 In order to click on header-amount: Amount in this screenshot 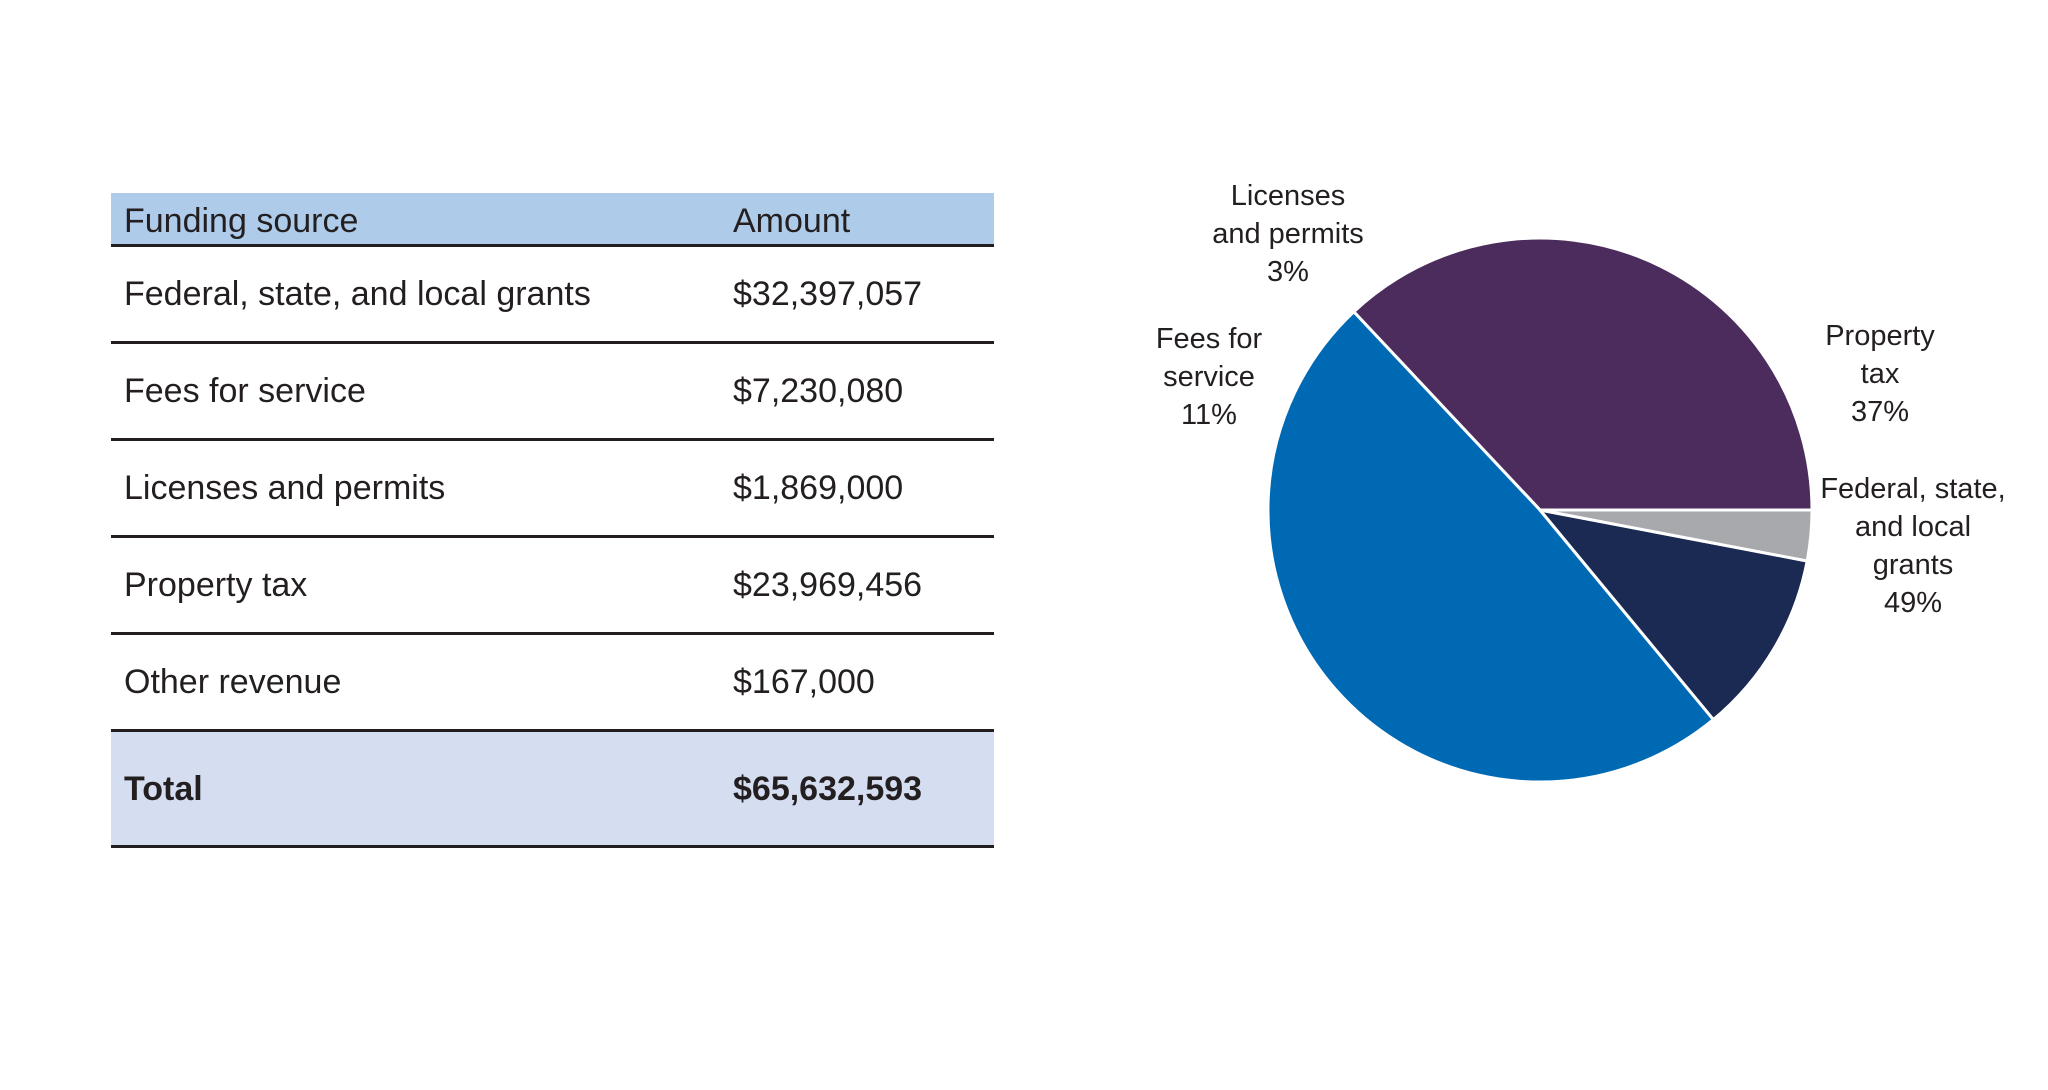, I will do `click(792, 220)`.